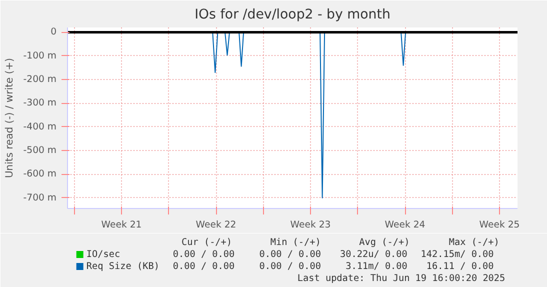 Image resolution: width=547 pixels, height=287 pixels. I want to click on y-tick-label: -400 m, so click(40, 126).